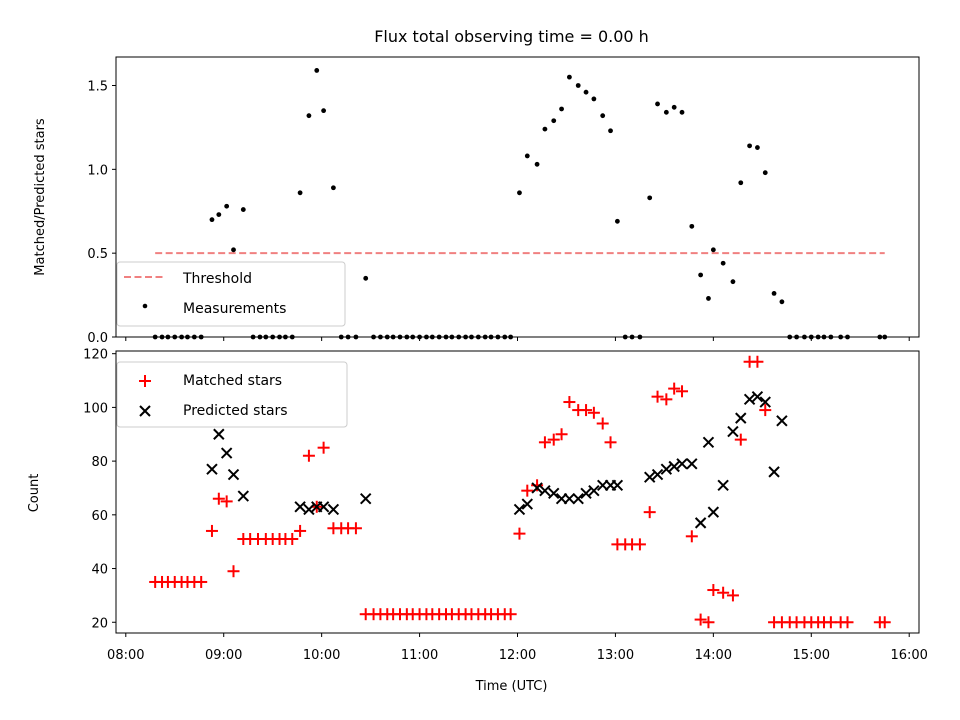 The image size is (960, 720). I want to click on count-y-tick-label: 100, so click(95, 408).